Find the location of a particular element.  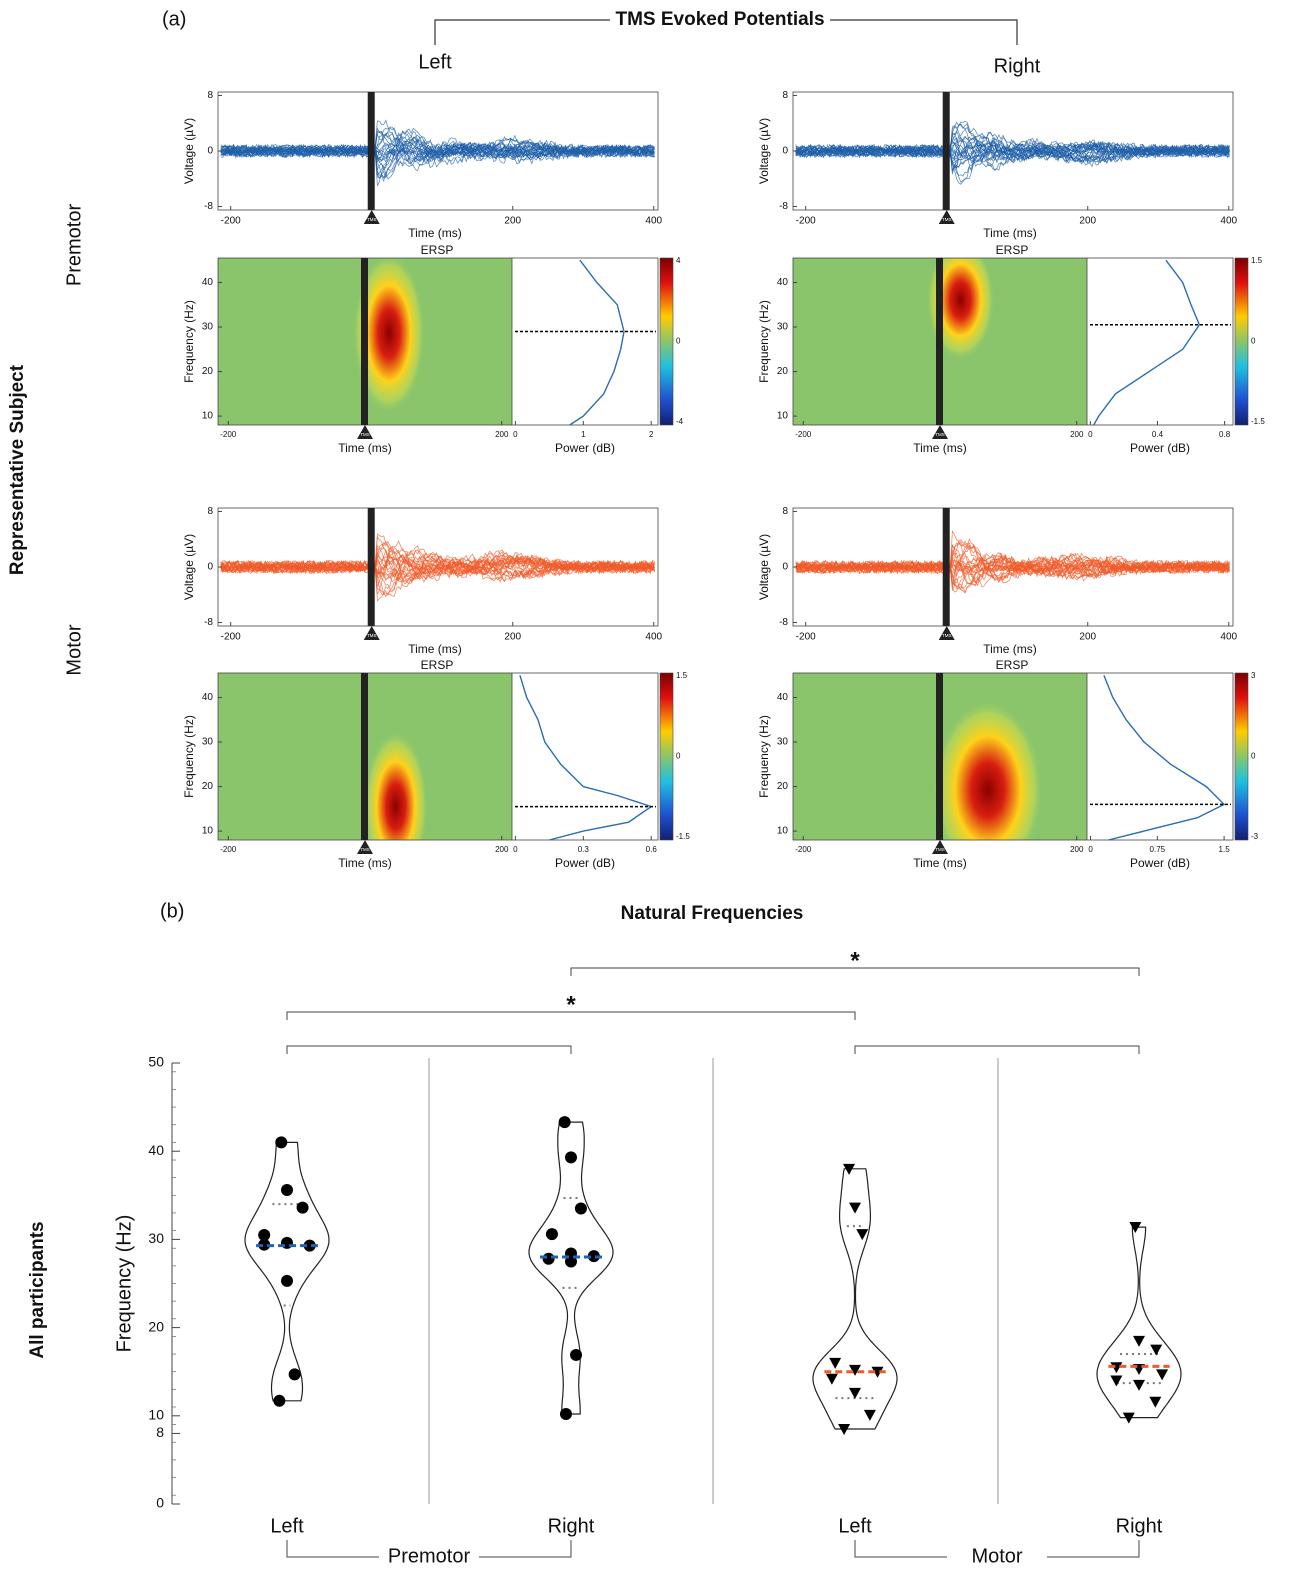

panel-label: (b) is located at coordinates (172, 911).